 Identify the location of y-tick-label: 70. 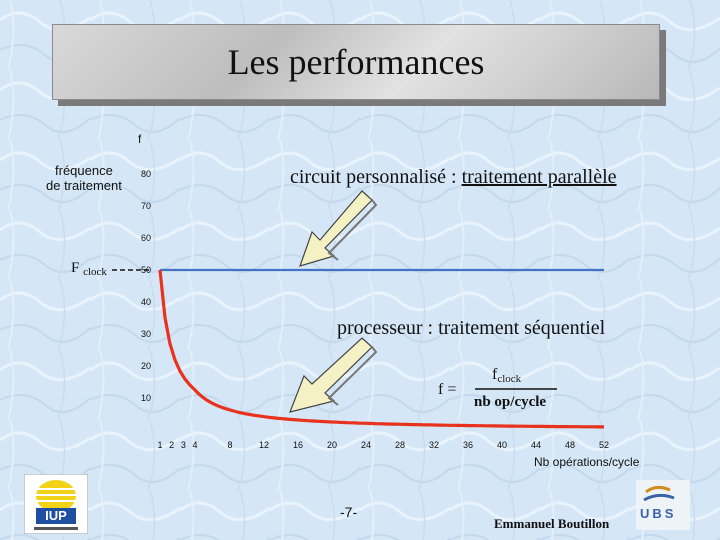
(146, 206).